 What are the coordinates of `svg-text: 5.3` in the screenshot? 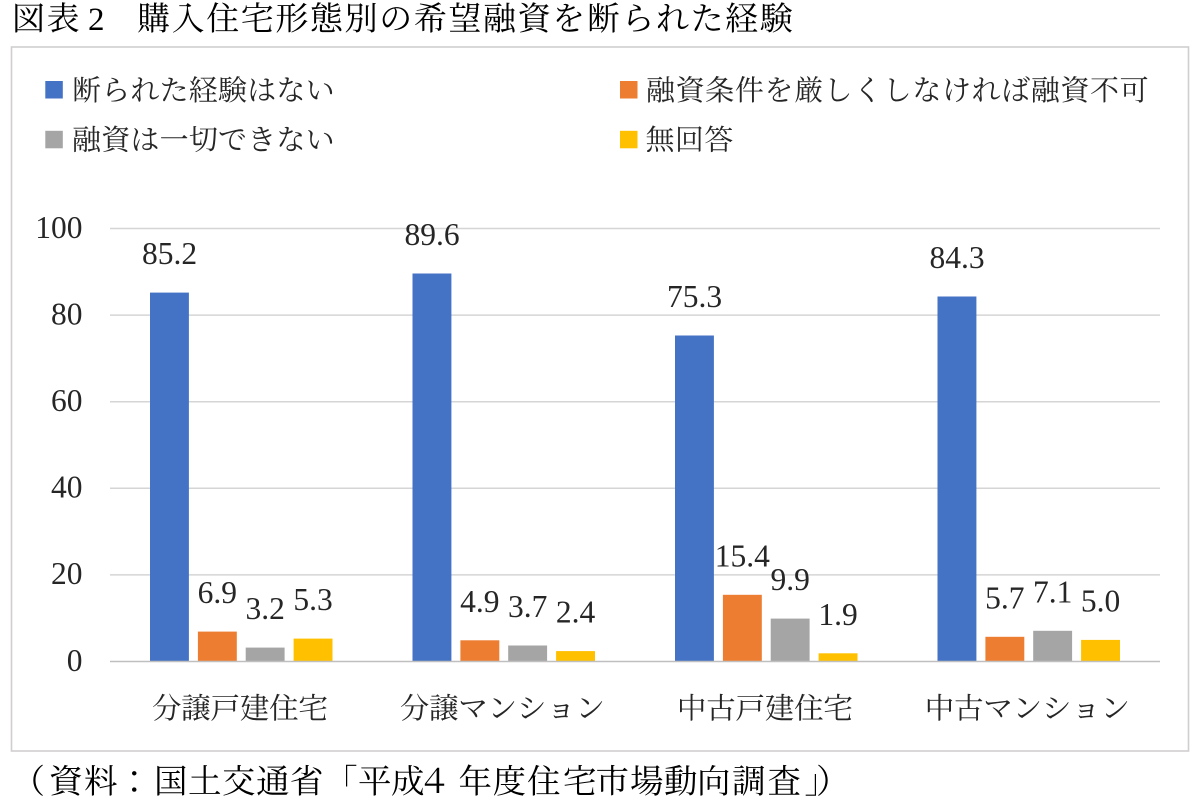 It's located at (312, 599).